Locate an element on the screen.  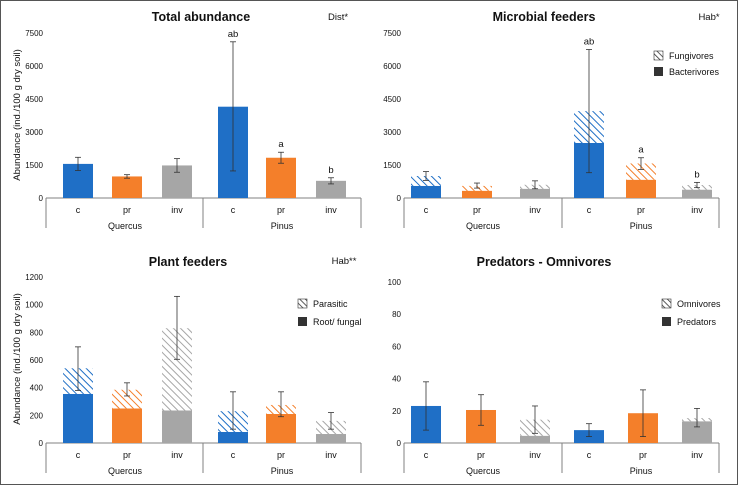
legend-label-bacterivores: Bacterivores is located at coordinates (694, 72).